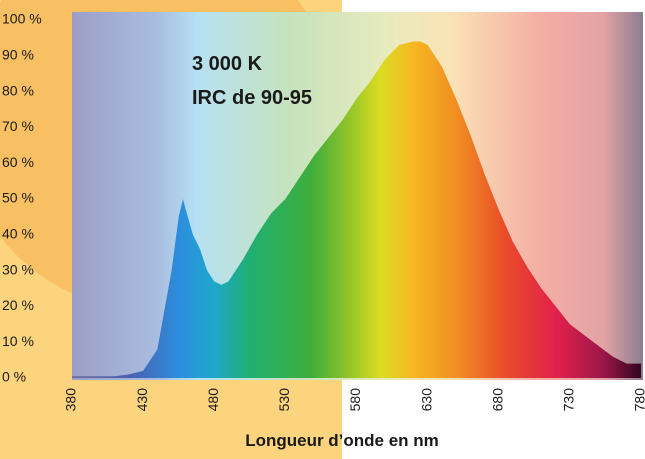  I want to click on y-tick-label: 30 %, so click(18, 269).